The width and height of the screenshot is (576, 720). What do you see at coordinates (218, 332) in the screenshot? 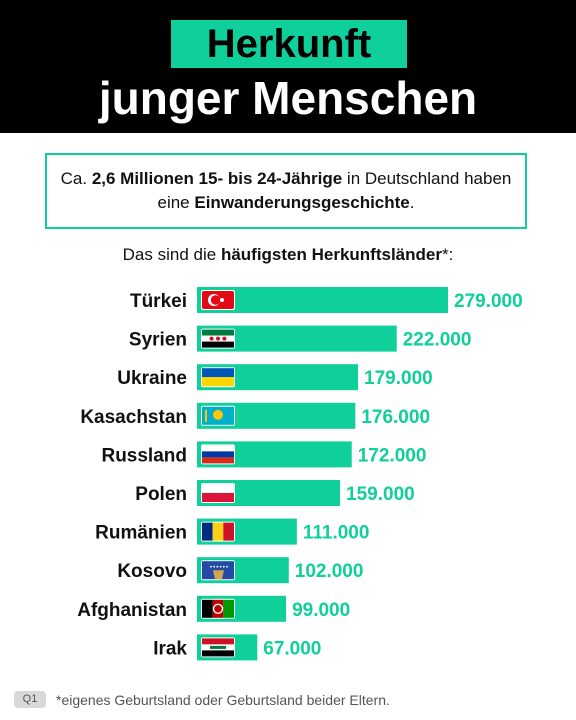
I see `flag-syria-top` at bounding box center [218, 332].